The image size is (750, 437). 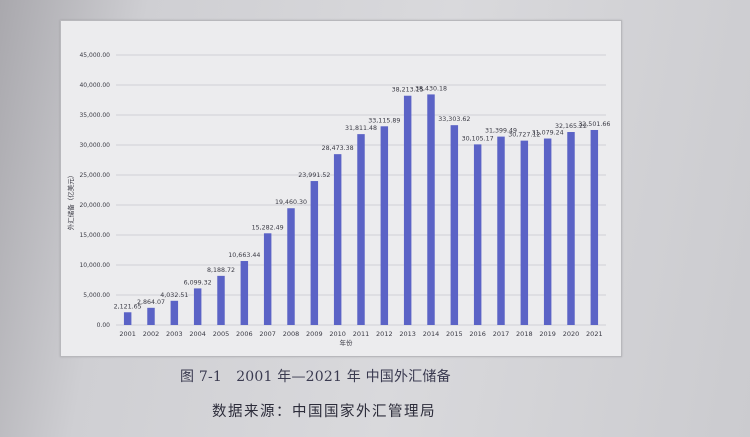 I want to click on bar-2010, so click(x=337, y=239).